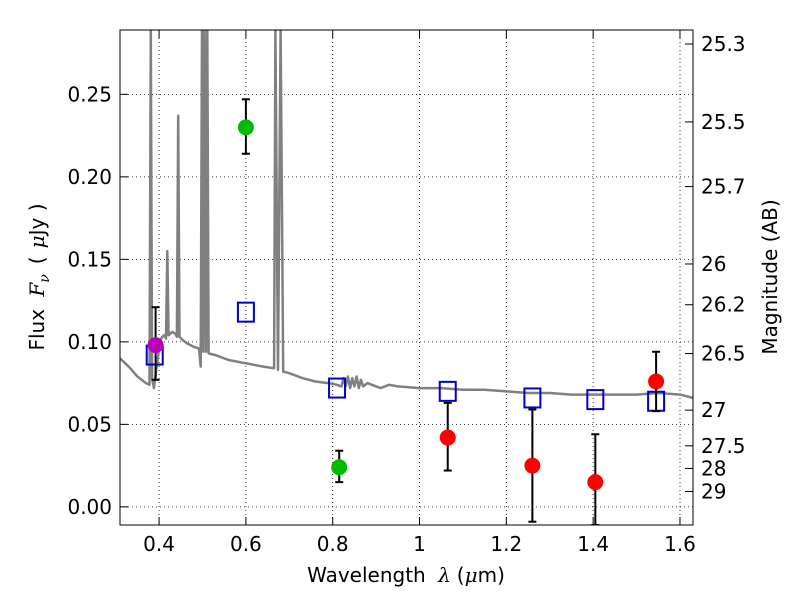  Describe the element at coordinates (723, 354) in the screenshot. I see `right-tick-label: 26.5` at that location.